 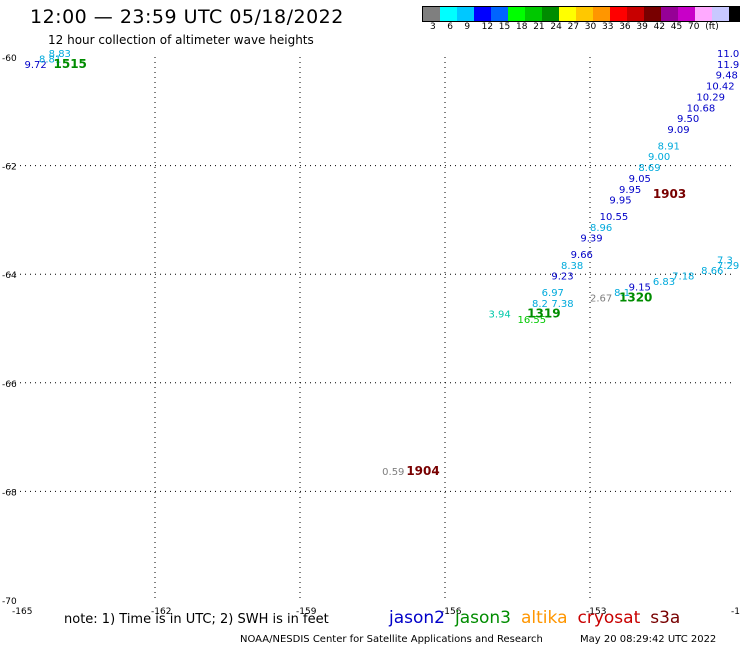 What do you see at coordinates (712, 27) in the screenshot?
I see `legend-label: (ft)` at bounding box center [712, 27].